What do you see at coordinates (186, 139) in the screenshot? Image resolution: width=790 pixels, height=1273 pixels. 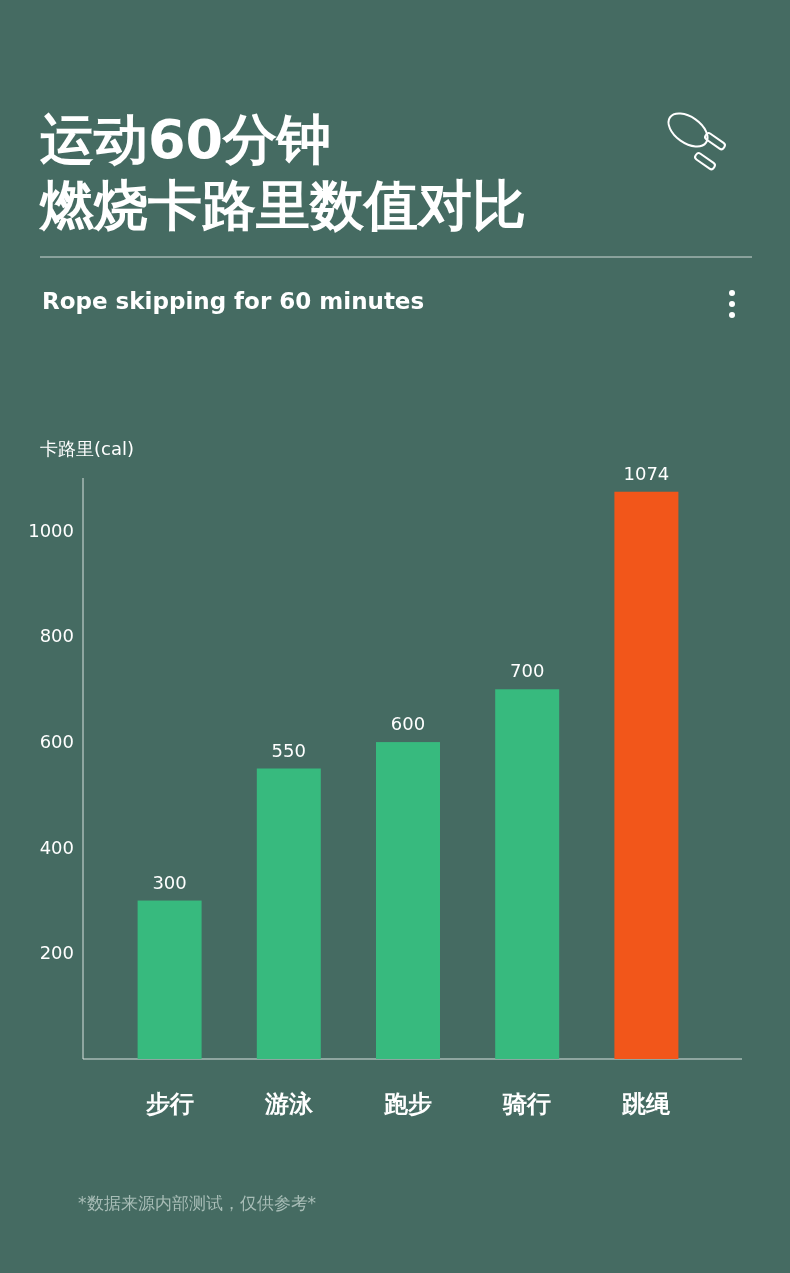 I see `chart-title: 运动60分钟` at bounding box center [186, 139].